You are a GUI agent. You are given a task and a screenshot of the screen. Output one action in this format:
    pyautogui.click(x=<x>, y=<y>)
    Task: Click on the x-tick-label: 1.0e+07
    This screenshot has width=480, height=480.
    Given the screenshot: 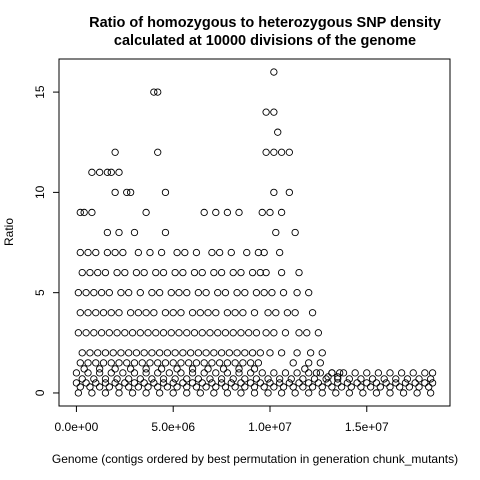 What is the action you would take?
    pyautogui.click(x=270, y=427)
    